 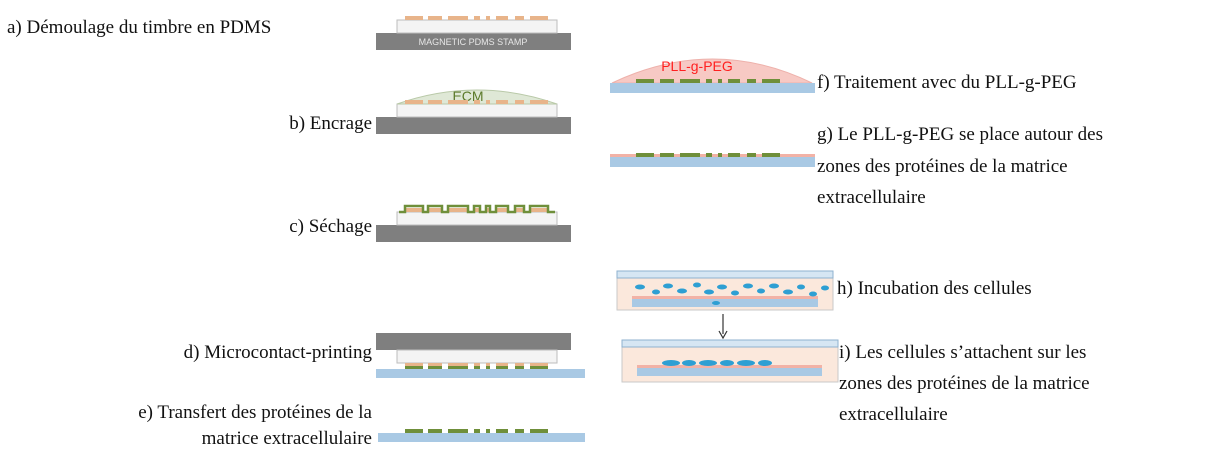 What do you see at coordinates (934, 288) in the screenshot?
I see `step-h-label: h) Incubation des cellules` at bounding box center [934, 288].